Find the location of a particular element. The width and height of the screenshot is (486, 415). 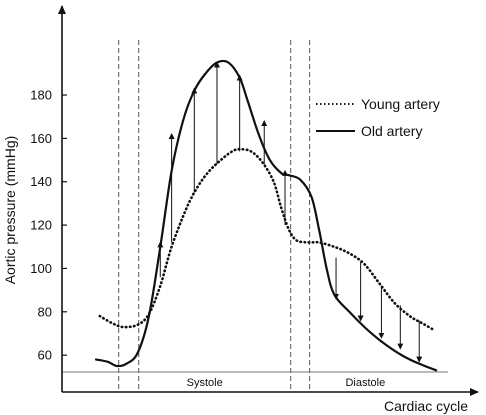

legend: Young artery Old artery is located at coordinates (378, 117).